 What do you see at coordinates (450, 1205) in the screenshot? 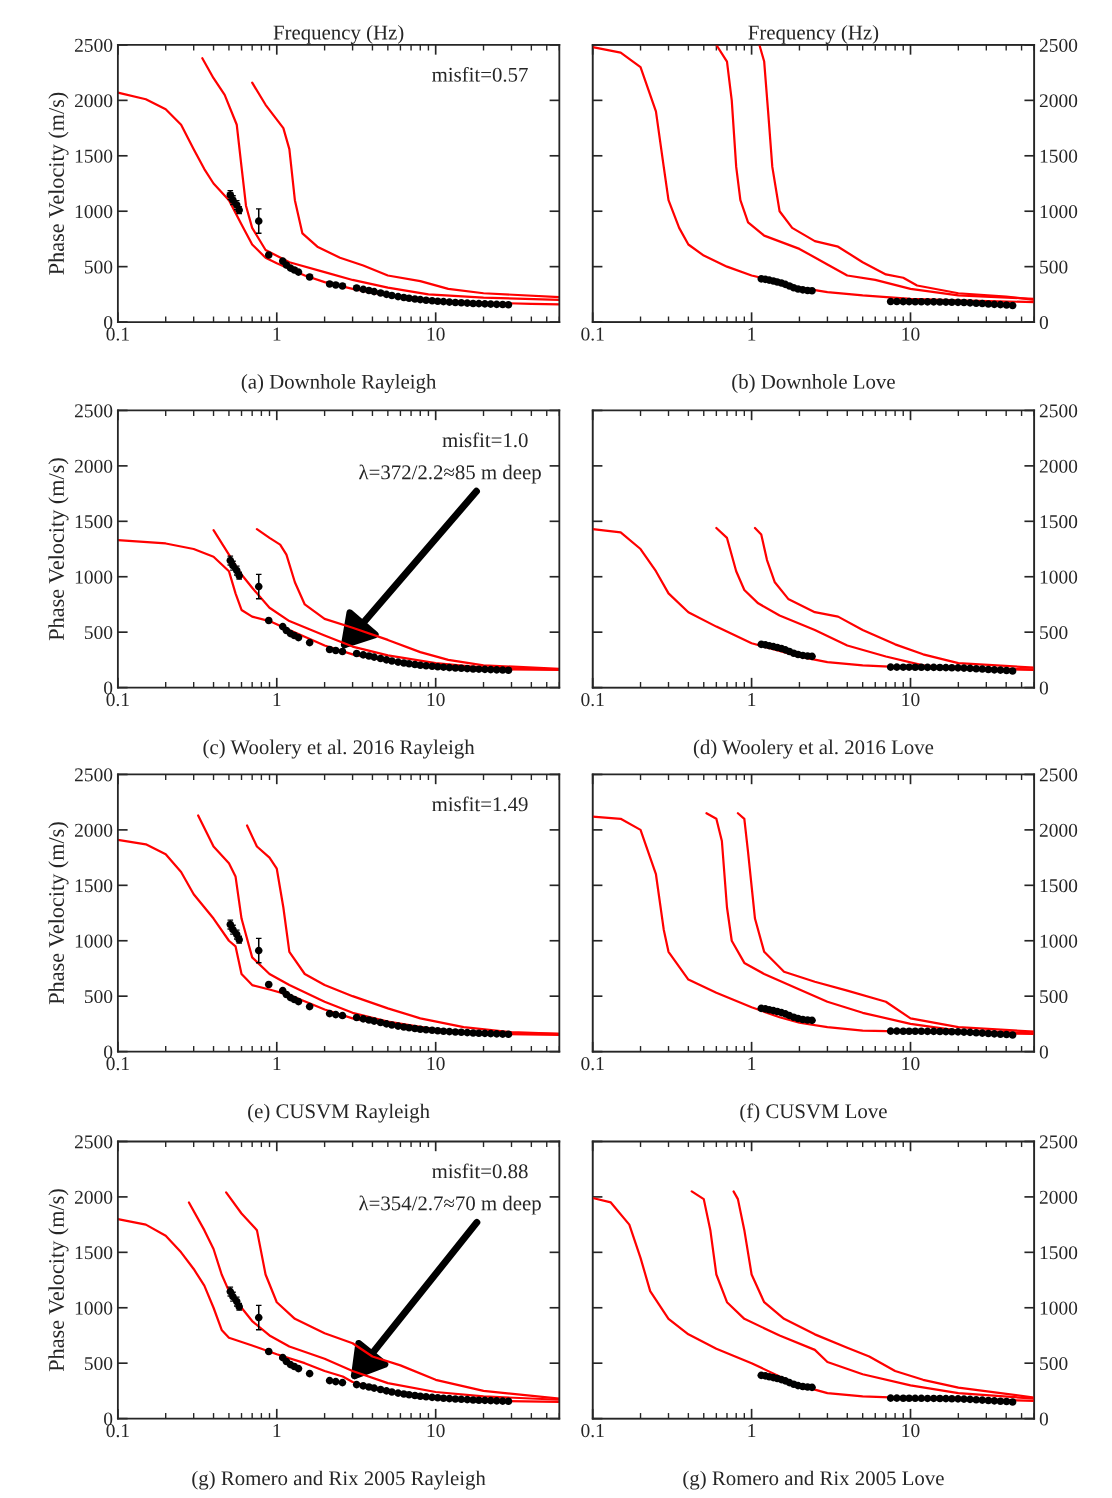
I see `annotation: λ=354/2.7≈70 m deep` at bounding box center [450, 1205].